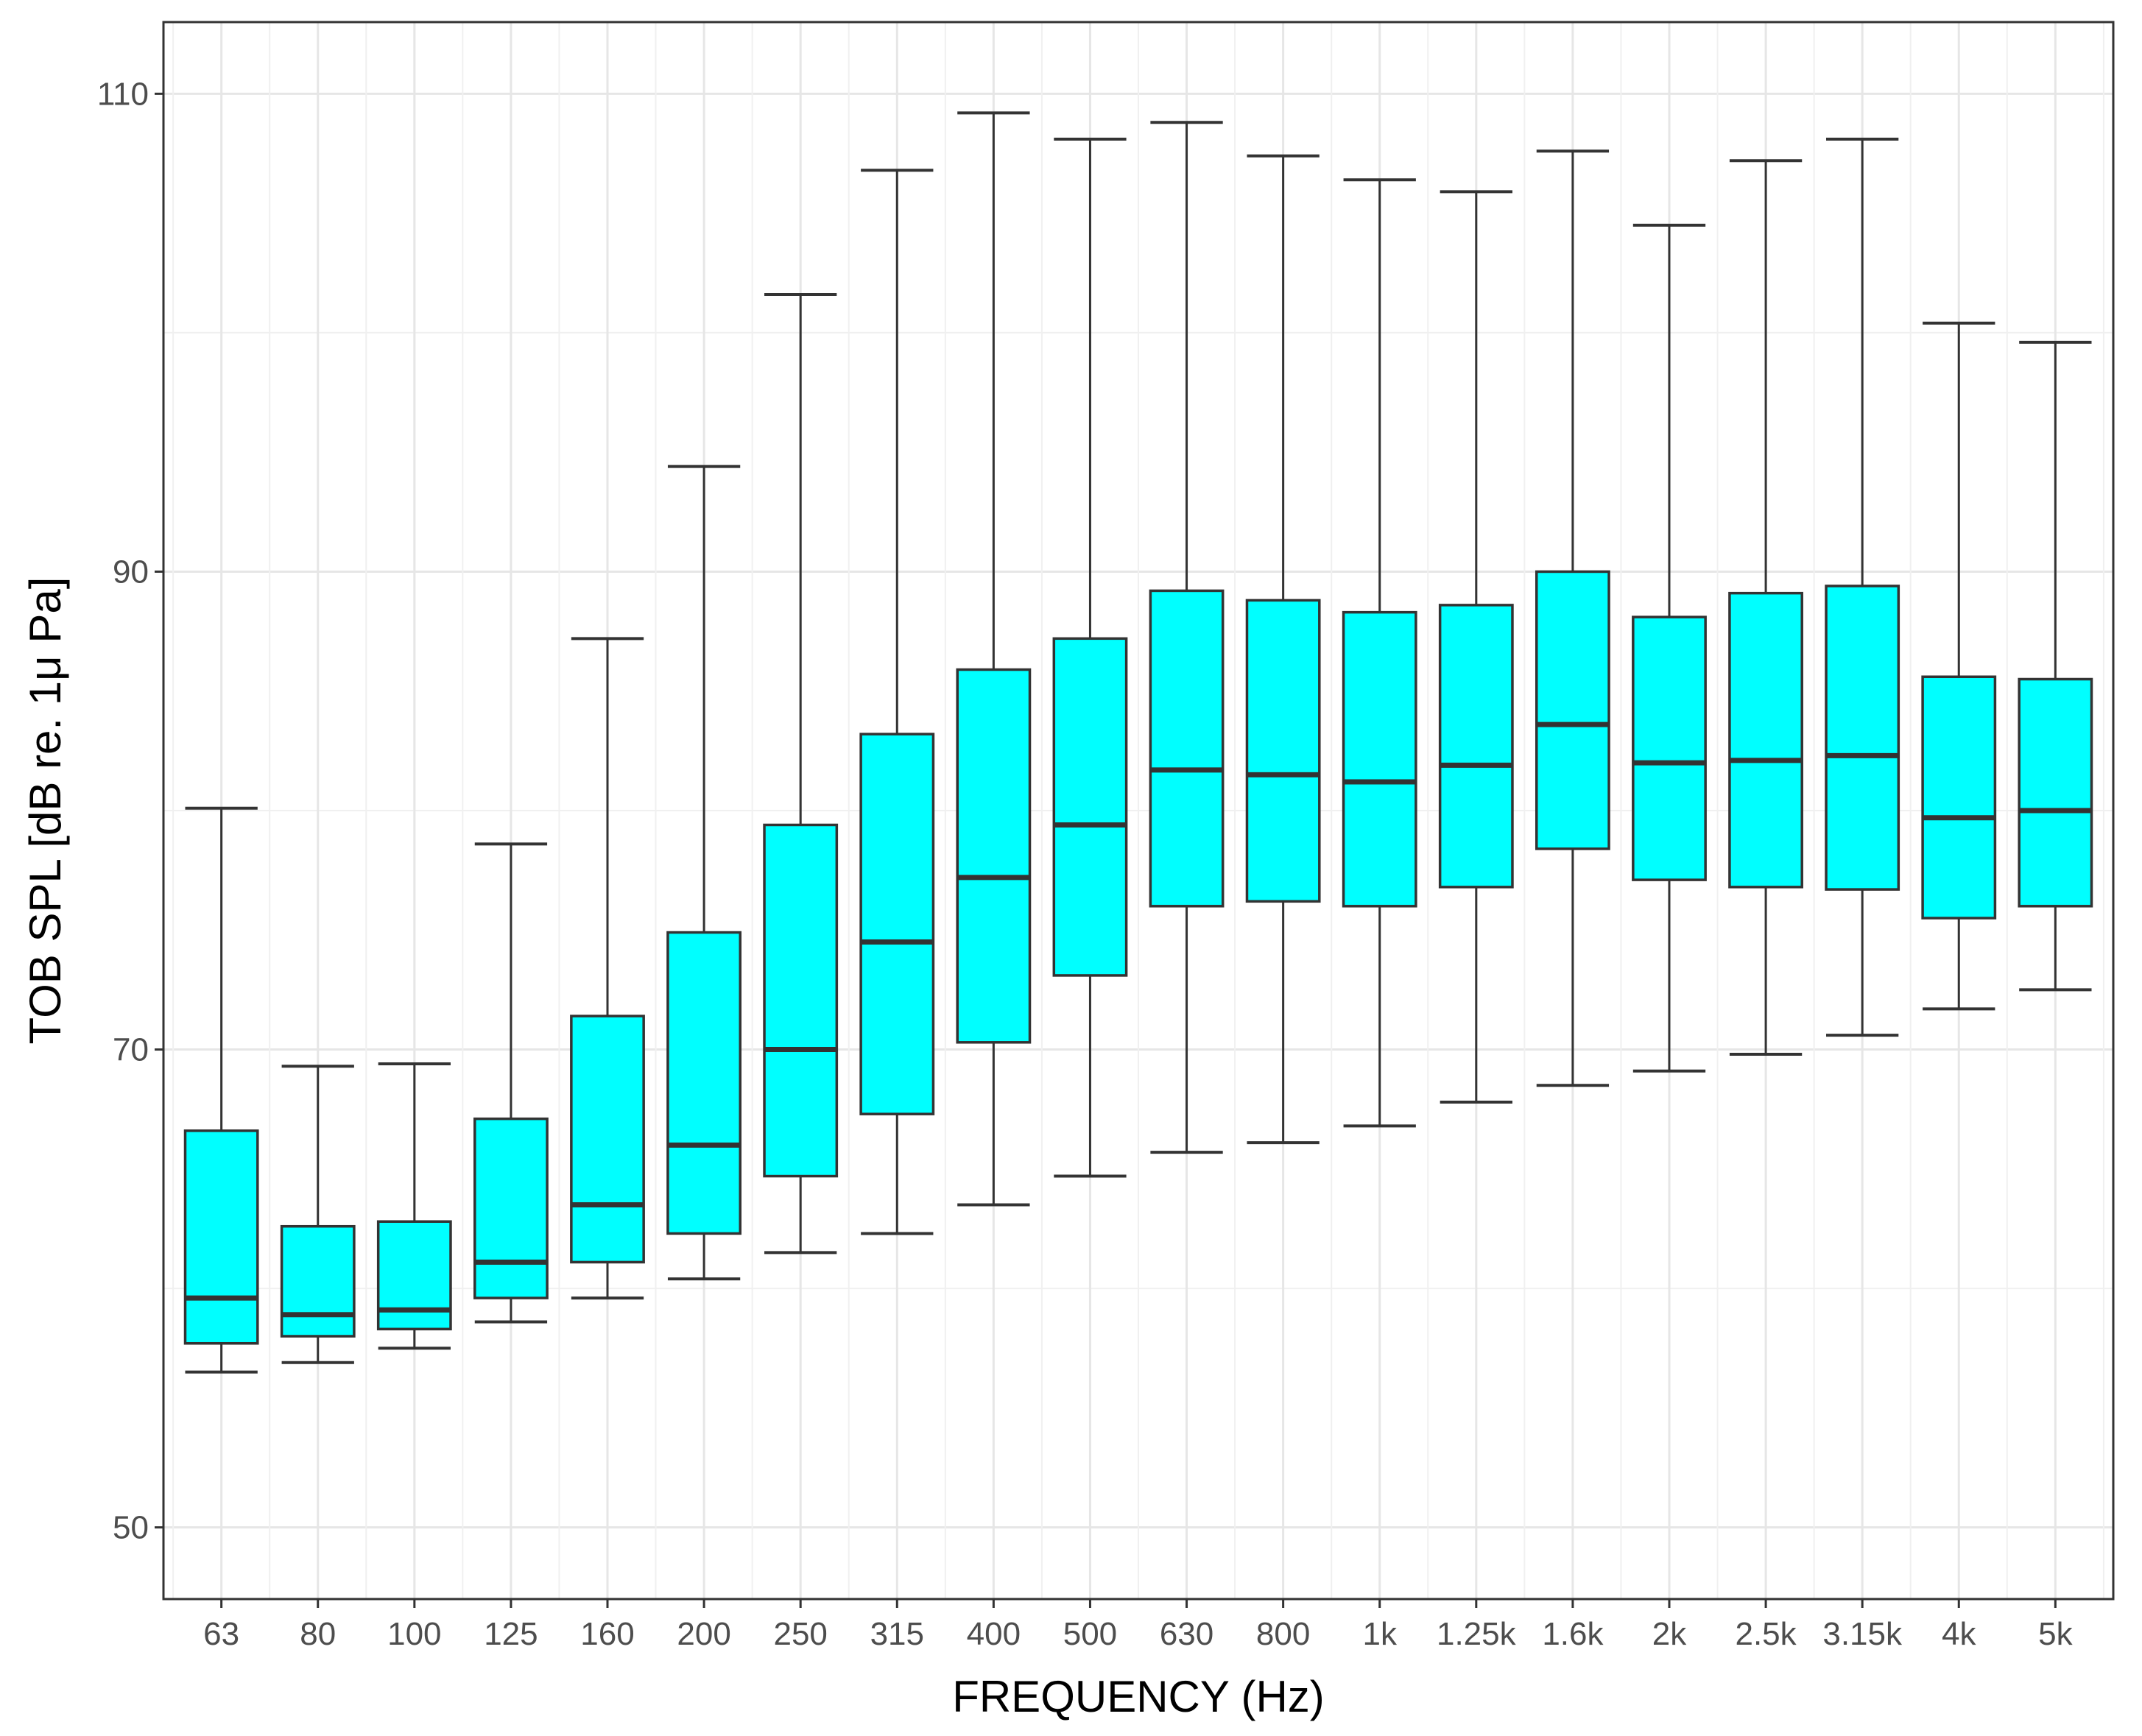 This screenshot has width=2142, height=1736. What do you see at coordinates (1187, 1634) in the screenshot?
I see `x-tick-label: 630` at bounding box center [1187, 1634].